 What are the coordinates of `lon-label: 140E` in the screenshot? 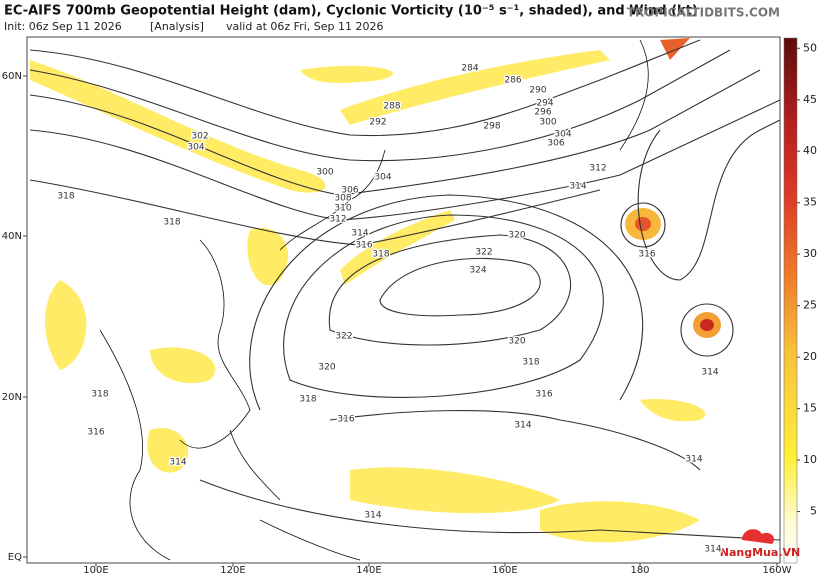 It's located at (368, 569).